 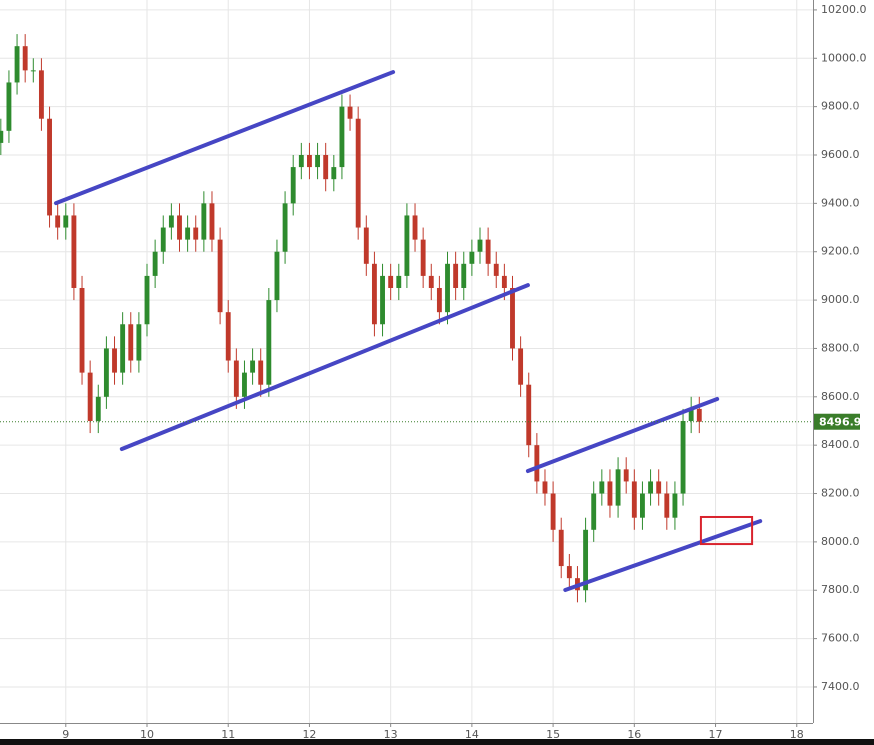 What do you see at coordinates (553, 734) in the screenshot?
I see `x-tick-label: 15` at bounding box center [553, 734].